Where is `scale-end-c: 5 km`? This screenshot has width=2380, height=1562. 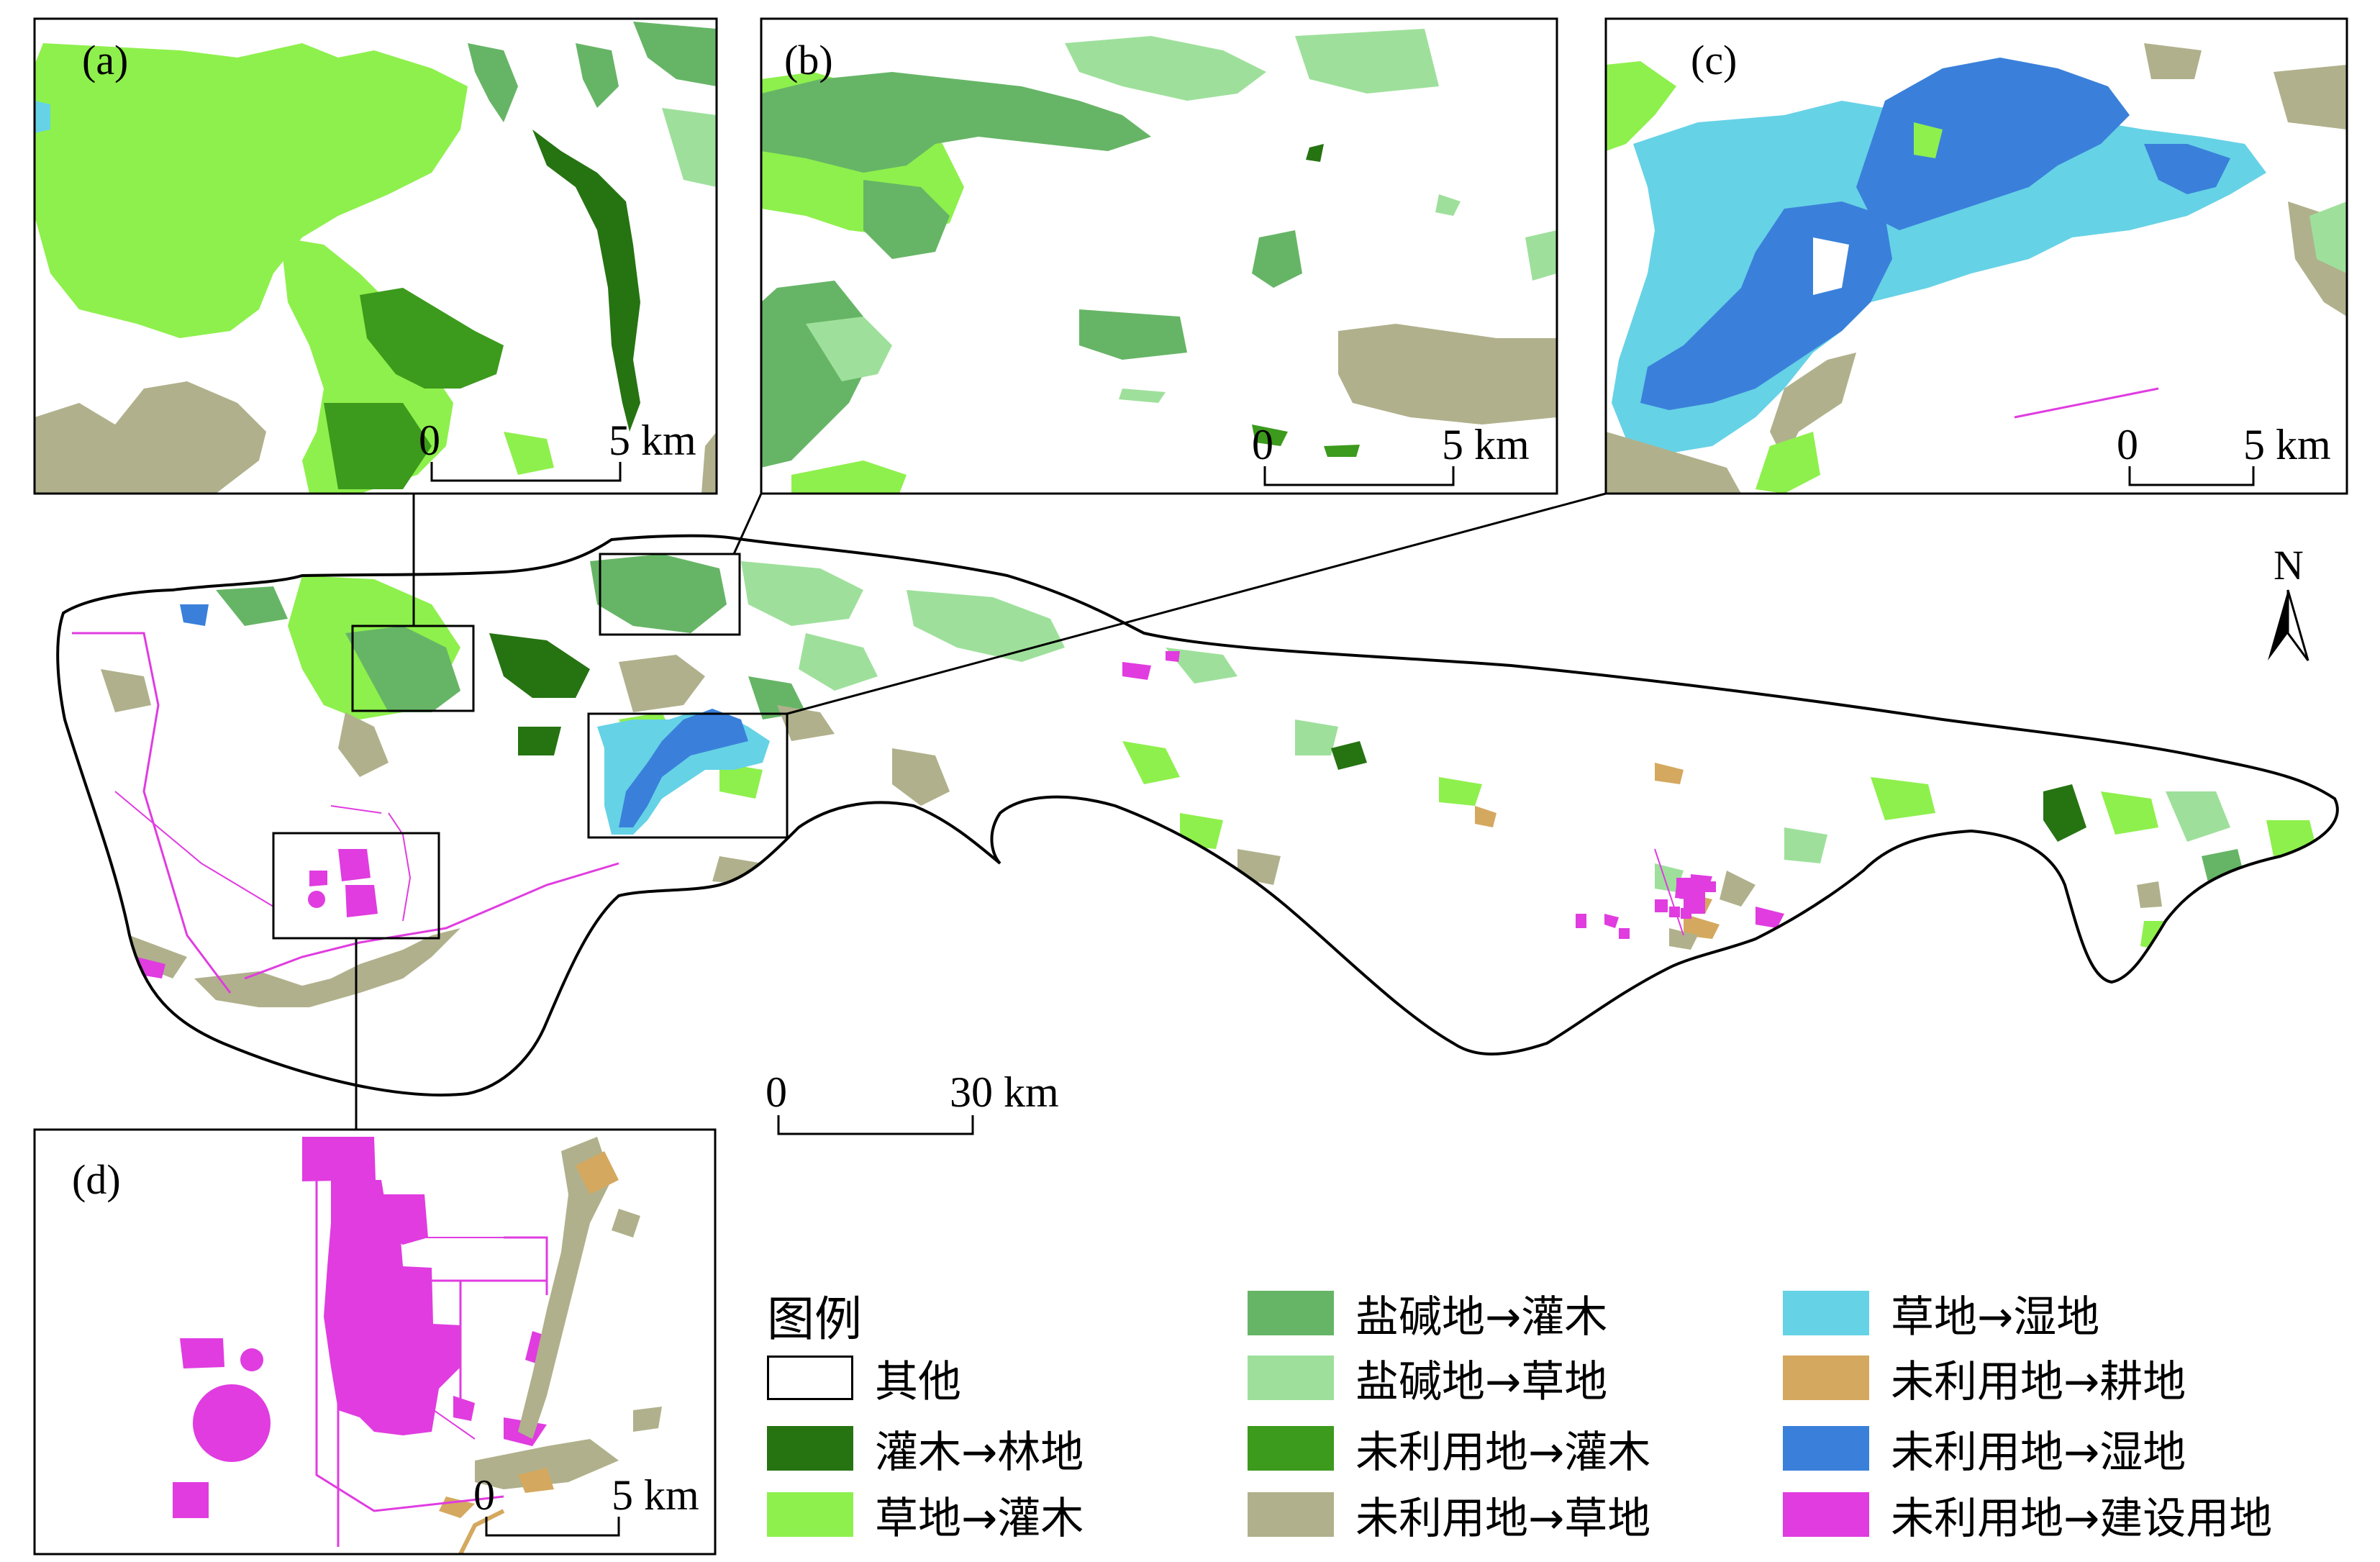
scale-end-c: 5 km is located at coordinates (2287, 445).